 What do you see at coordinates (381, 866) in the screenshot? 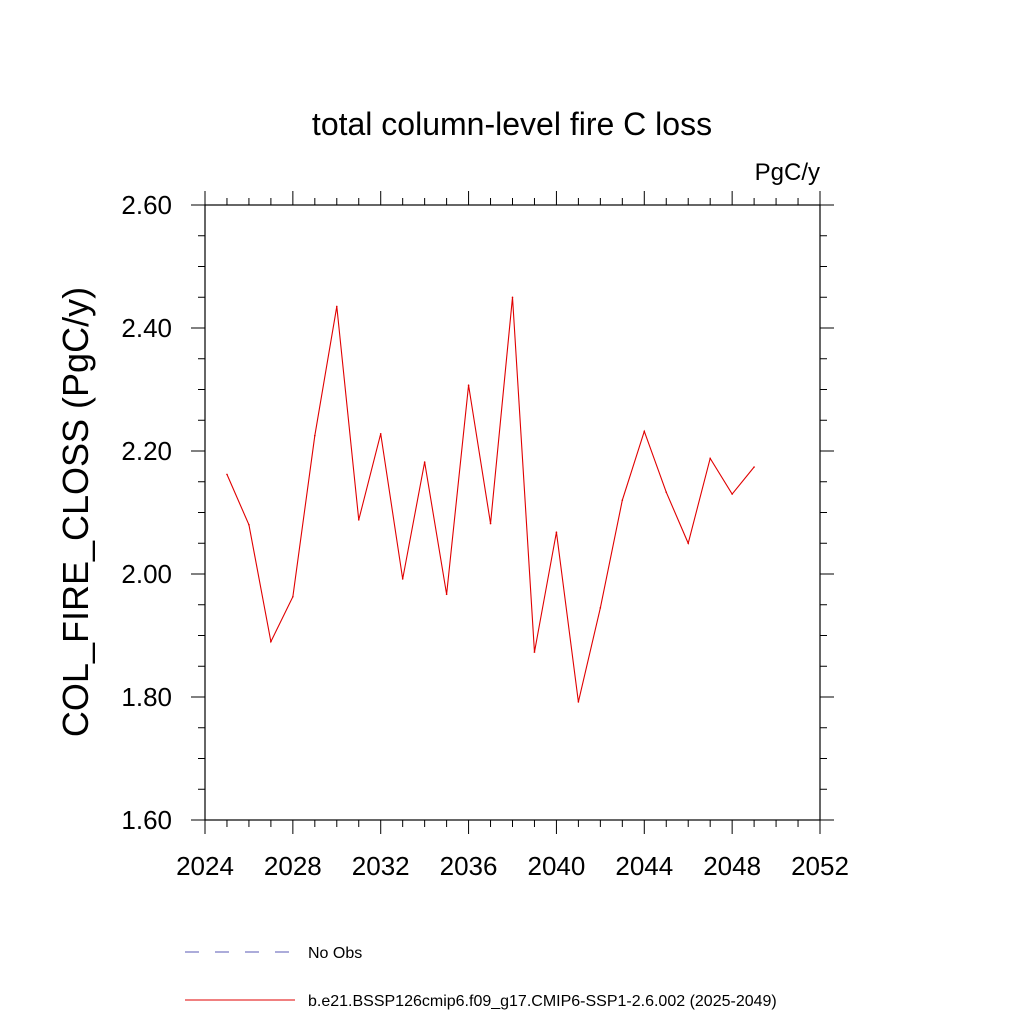
I see `x-tick-label: 2032` at bounding box center [381, 866].